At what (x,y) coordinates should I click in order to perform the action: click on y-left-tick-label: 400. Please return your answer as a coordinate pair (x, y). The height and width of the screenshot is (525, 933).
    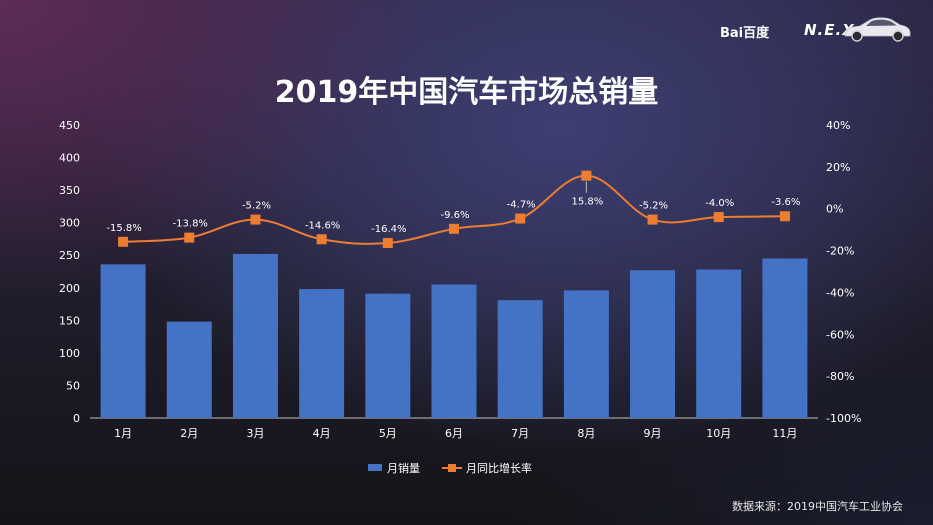
    Looking at the image, I should click on (69, 158).